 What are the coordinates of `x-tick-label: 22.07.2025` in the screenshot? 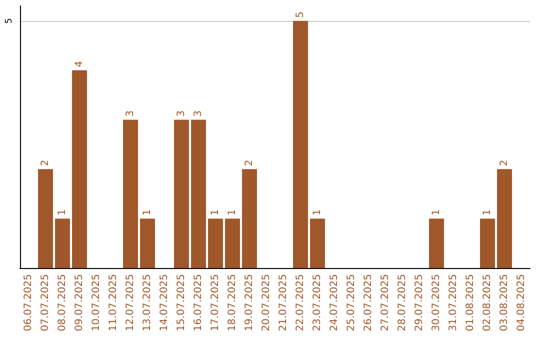 It's located at (300, 303).